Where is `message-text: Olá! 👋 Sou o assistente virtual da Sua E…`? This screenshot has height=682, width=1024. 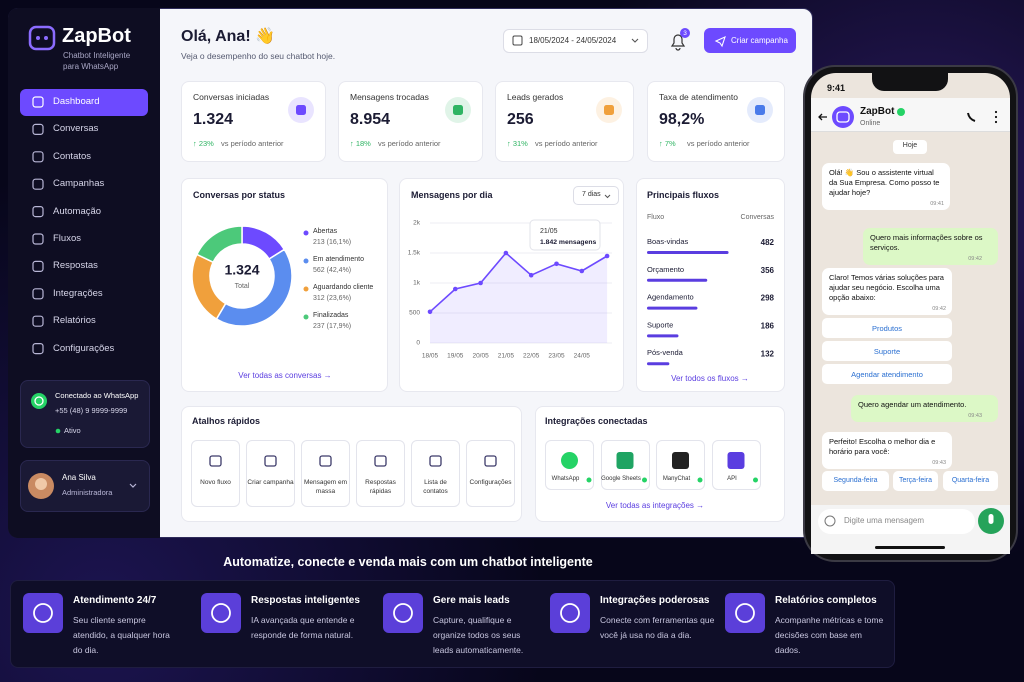
message-text: Olá! 👋 Sou o assistente virtual da Sua E… is located at coordinates (884, 182).